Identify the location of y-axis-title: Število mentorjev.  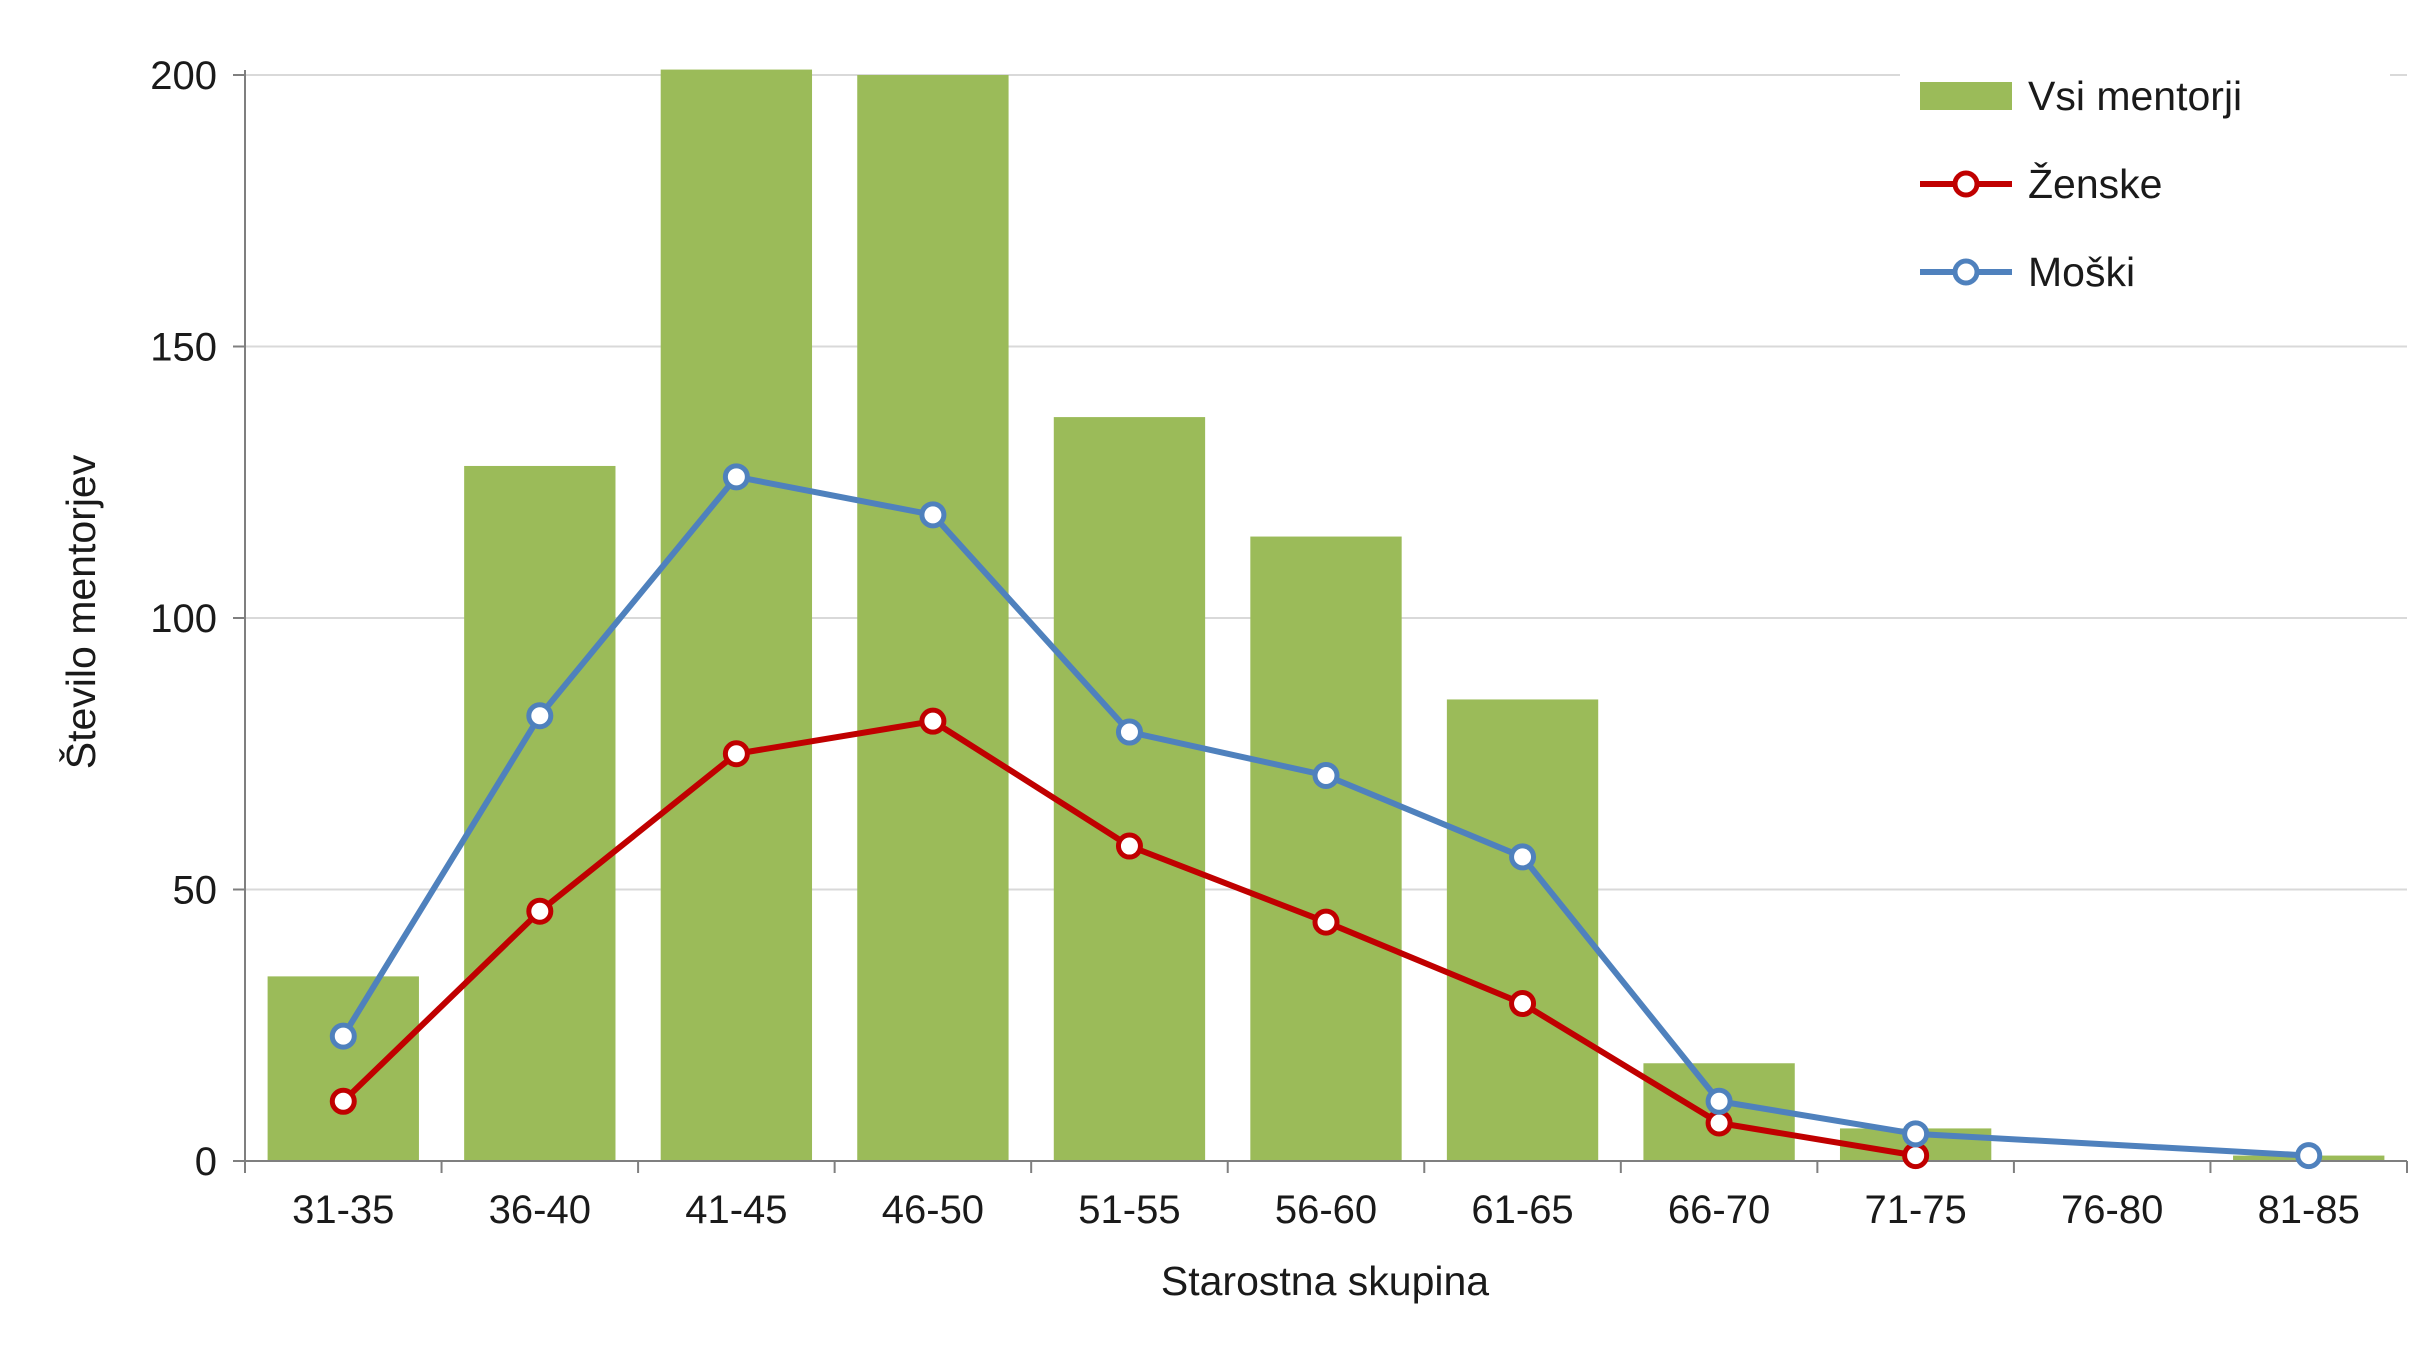
(81, 611).